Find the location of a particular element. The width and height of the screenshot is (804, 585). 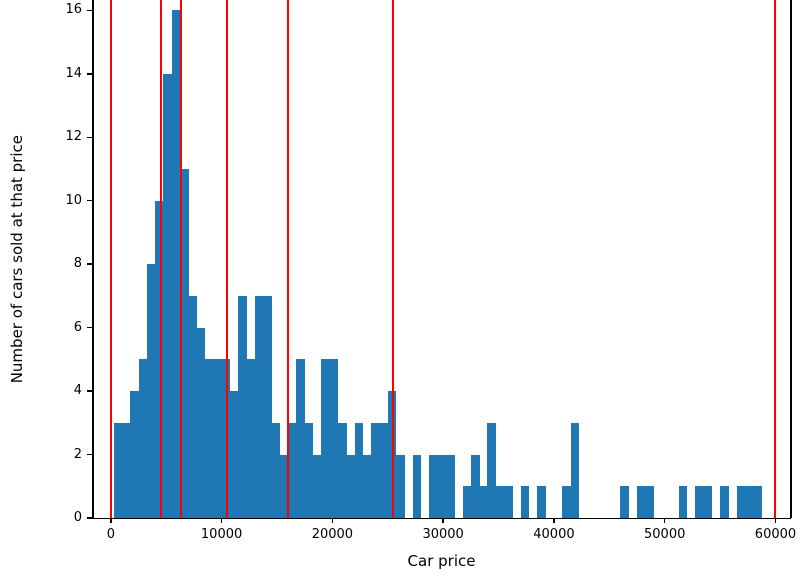

y-tick-label: 8 is located at coordinates (77, 264).